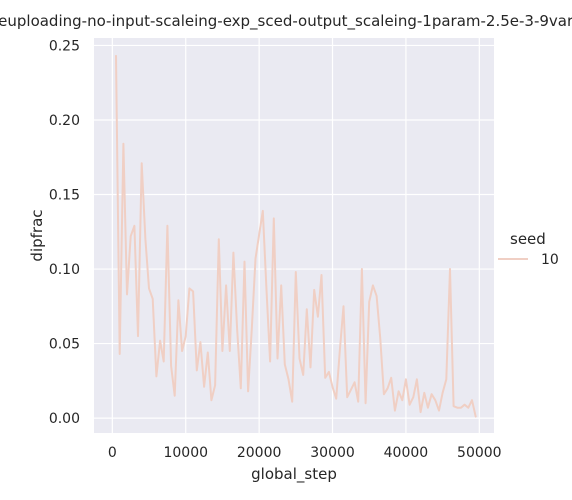 The image size is (572, 500). Describe the element at coordinates (305, 453) in the screenshot. I see `x-axis-ticks: 0 10000 20000 30000 40000 50000` at that location.